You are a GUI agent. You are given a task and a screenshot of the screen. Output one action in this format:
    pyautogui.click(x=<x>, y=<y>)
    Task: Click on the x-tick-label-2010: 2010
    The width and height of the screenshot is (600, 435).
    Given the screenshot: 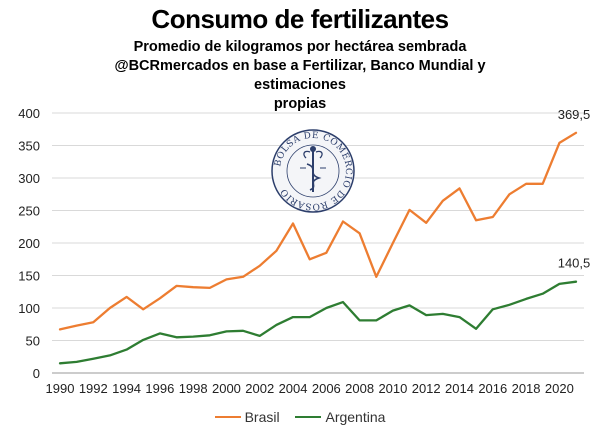 What is the action you would take?
    pyautogui.click(x=392, y=388)
    